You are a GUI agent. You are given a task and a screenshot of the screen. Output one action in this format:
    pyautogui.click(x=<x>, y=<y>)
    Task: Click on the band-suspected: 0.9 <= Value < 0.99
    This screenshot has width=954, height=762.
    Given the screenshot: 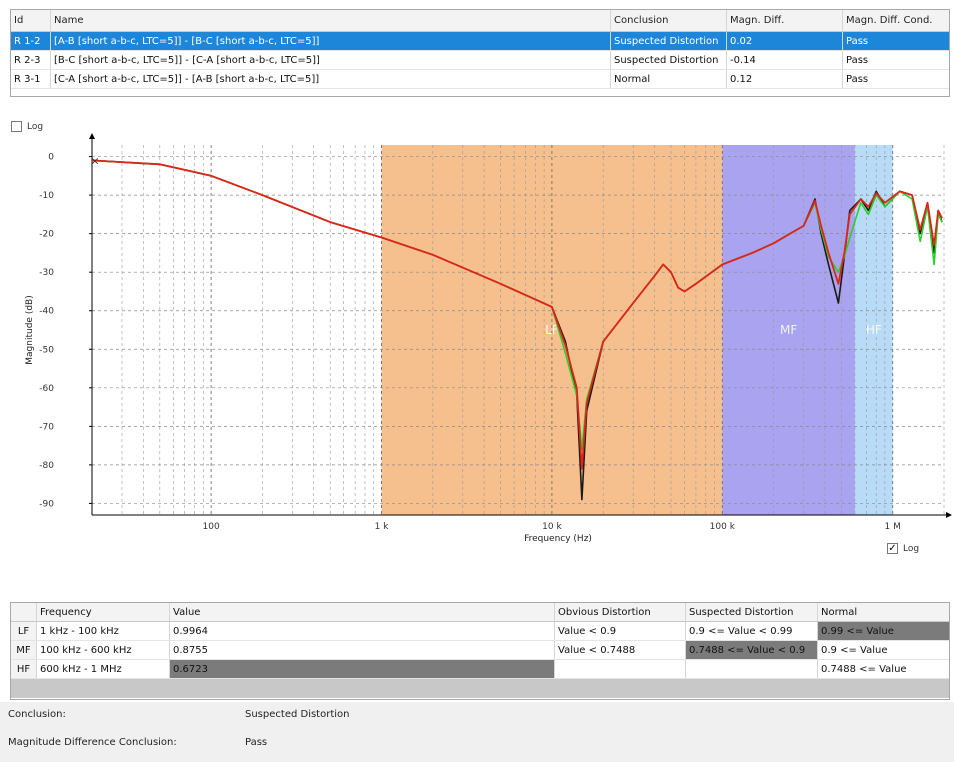 What is the action you would take?
    pyautogui.click(x=752, y=631)
    